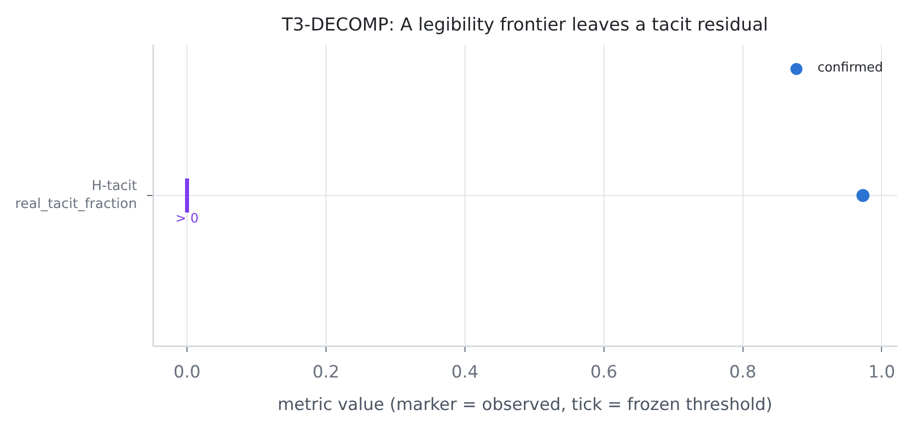 The image size is (911, 429). I want to click on x-tick-label: 0.0, so click(187, 372).